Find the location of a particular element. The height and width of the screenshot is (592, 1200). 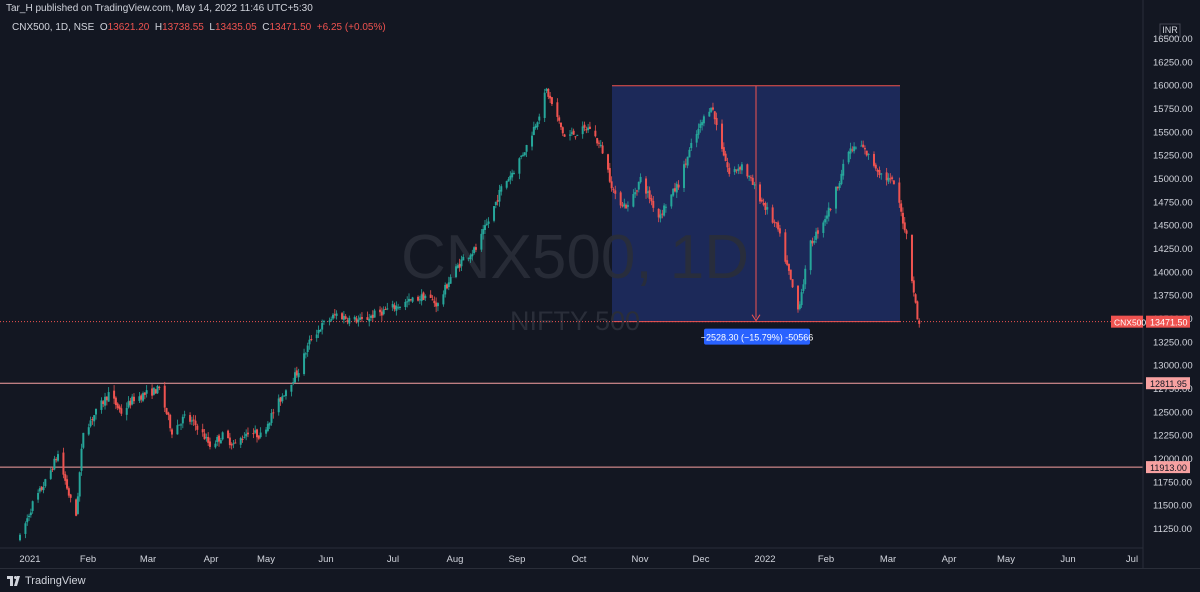

symbol-info: CNX500, 1D, NSE is located at coordinates (53, 27).